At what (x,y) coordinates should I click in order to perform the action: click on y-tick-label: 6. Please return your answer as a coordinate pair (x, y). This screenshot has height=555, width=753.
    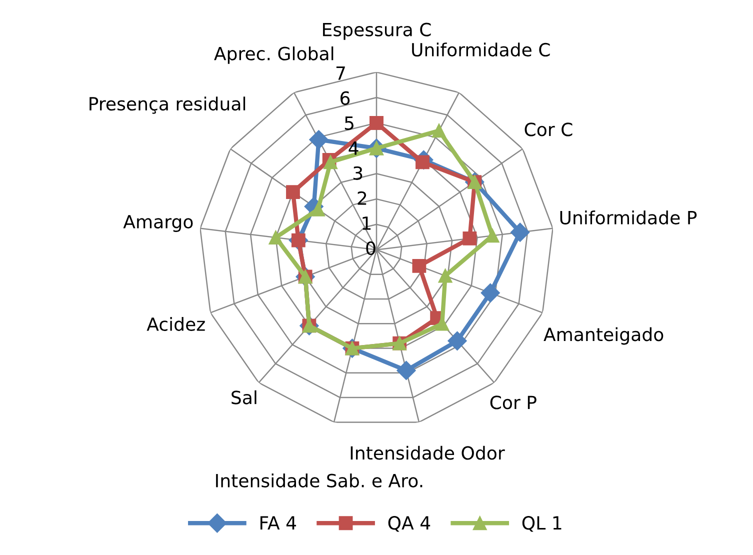
    Looking at the image, I should click on (345, 98).